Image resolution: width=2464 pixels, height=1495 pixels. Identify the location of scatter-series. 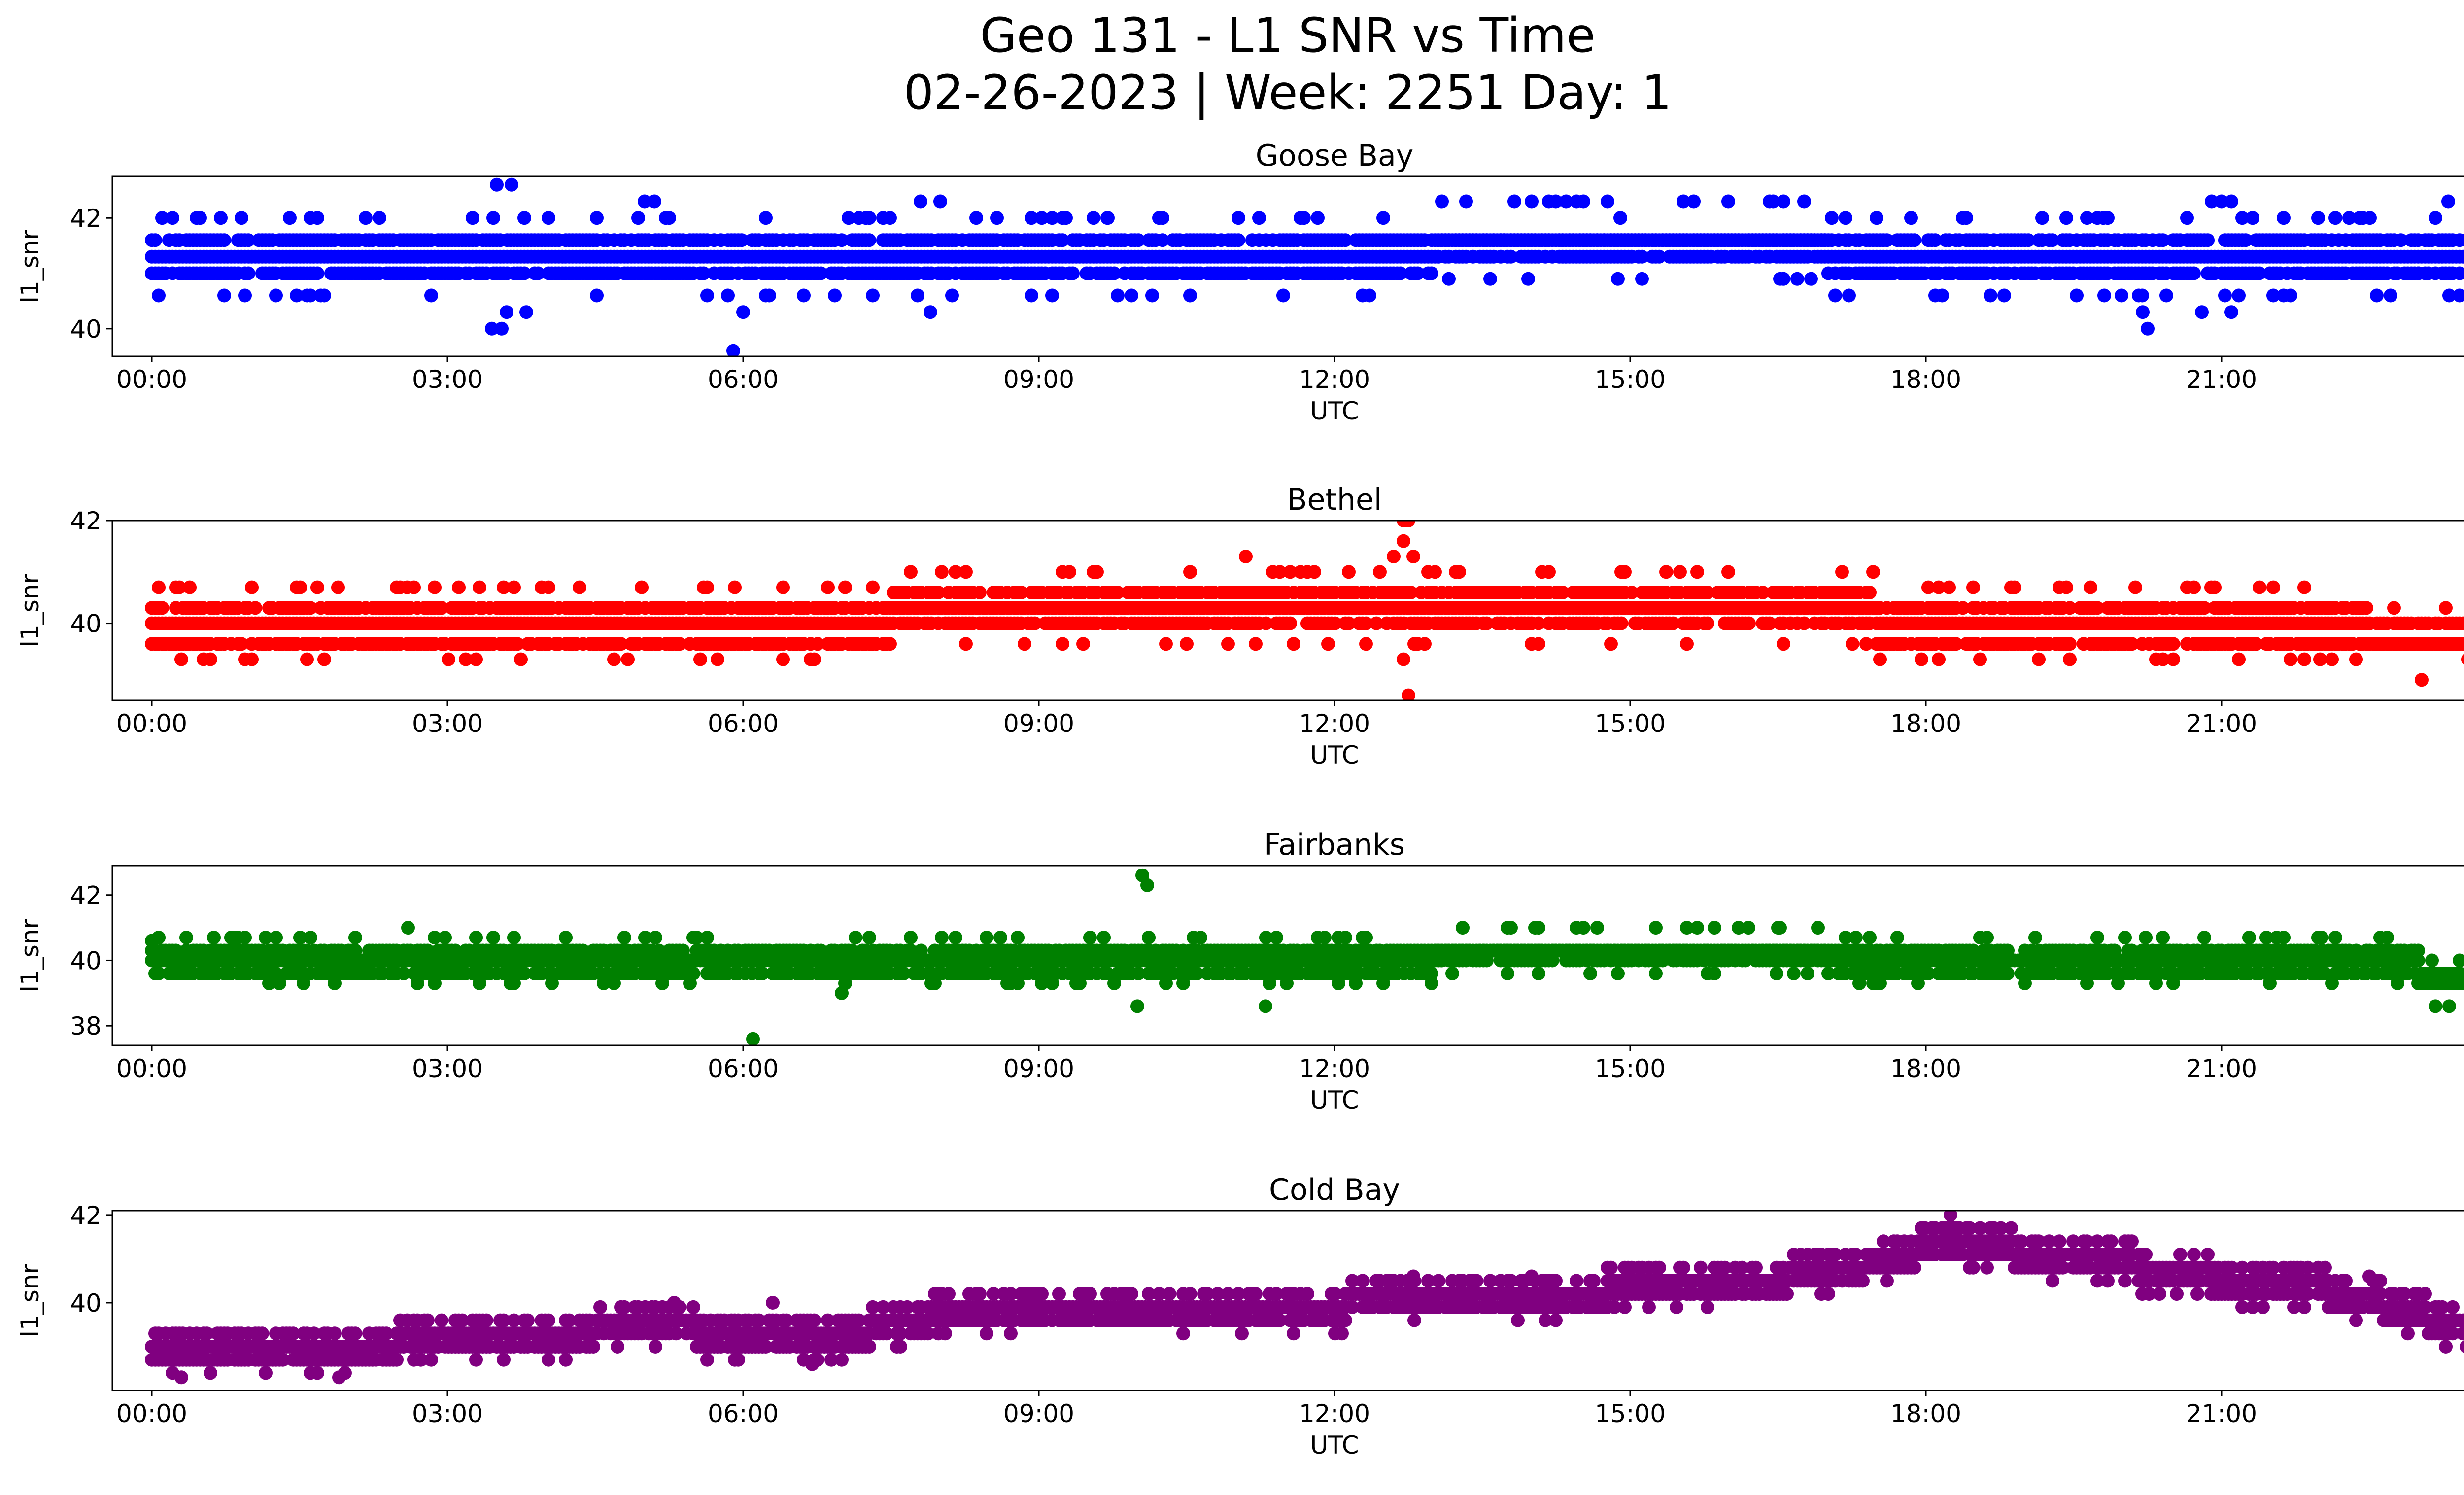
(1304, 266).